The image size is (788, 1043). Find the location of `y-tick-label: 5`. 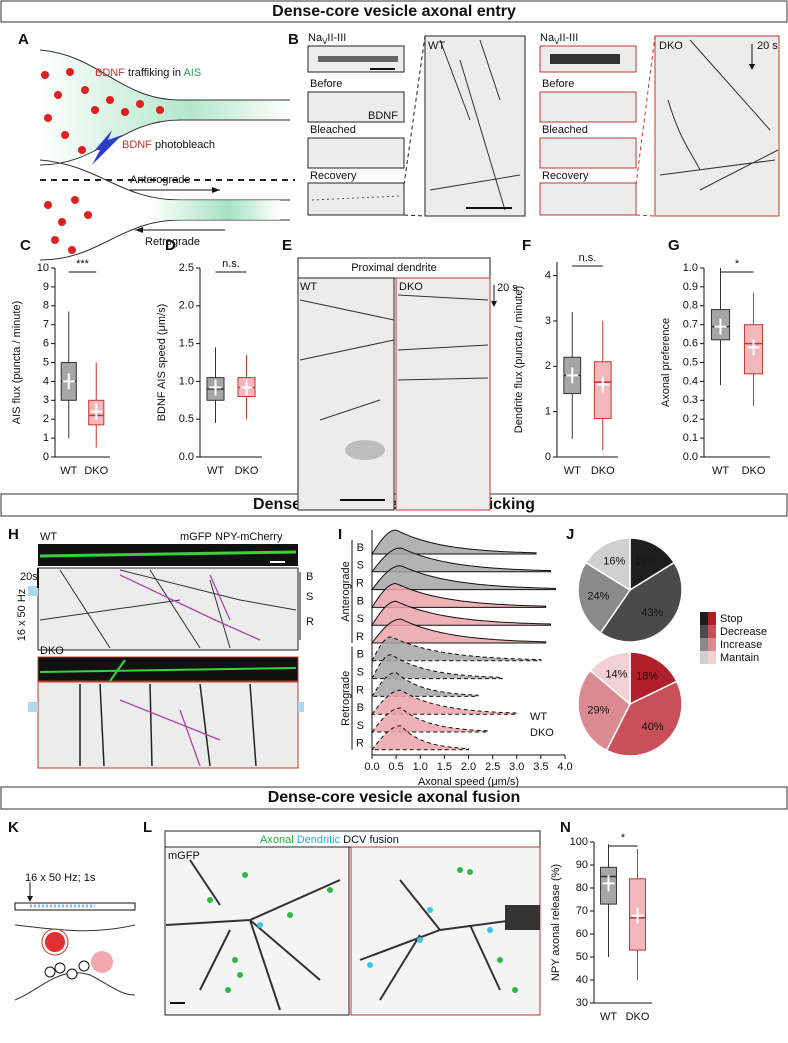

y-tick-label: 5 is located at coordinates (46, 362).